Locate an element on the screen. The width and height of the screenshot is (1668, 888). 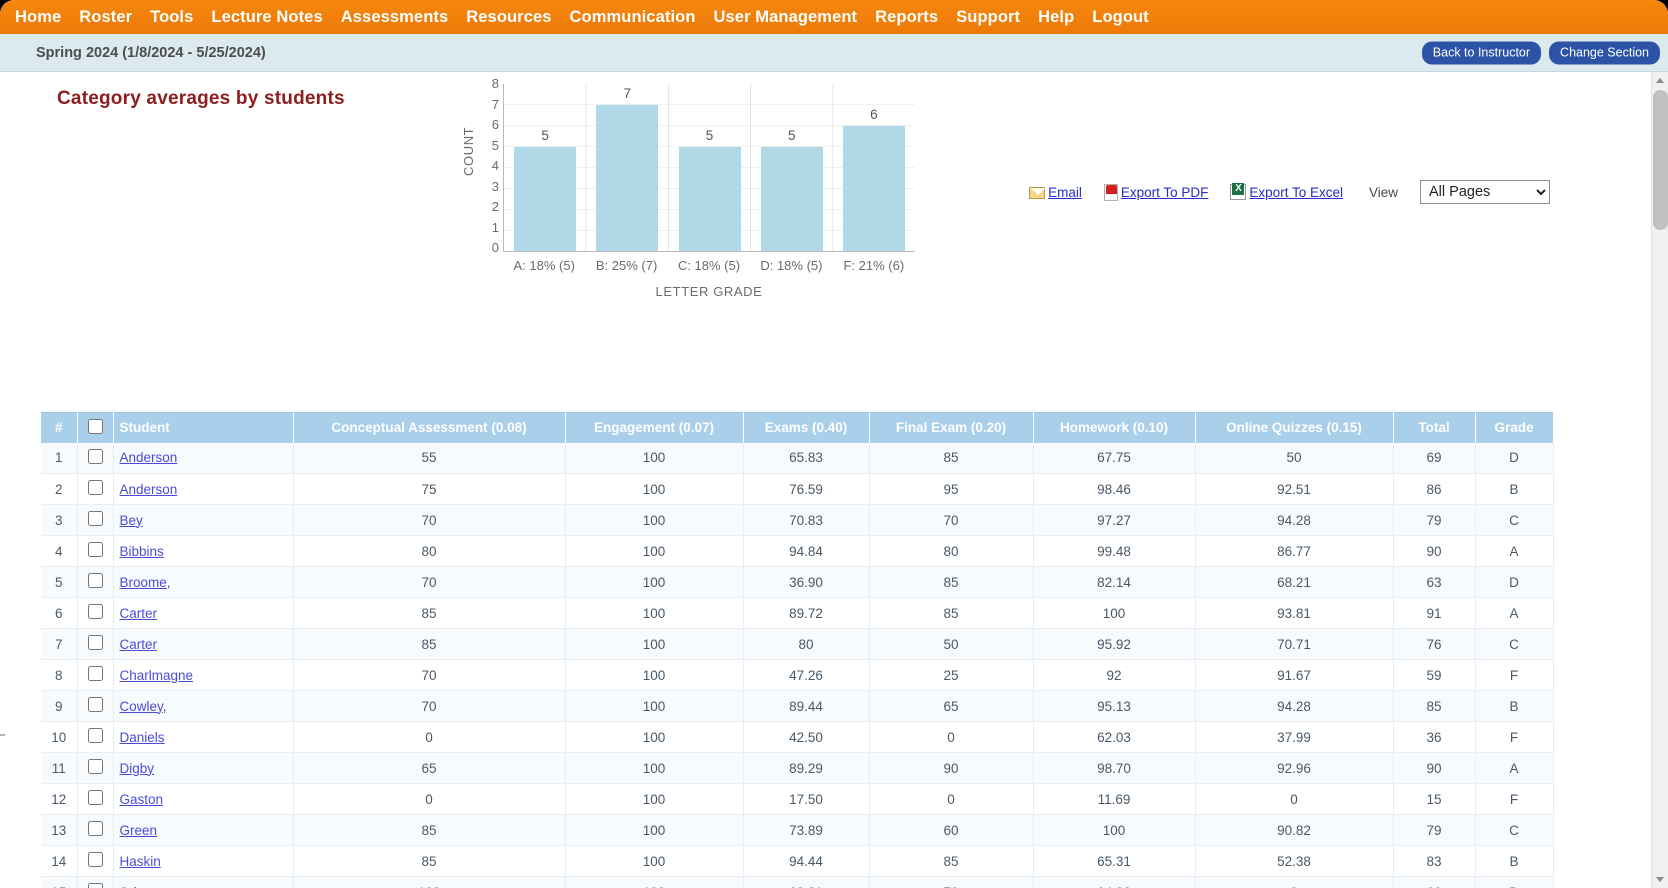
view-select: All Pages is located at coordinates (1485, 192).